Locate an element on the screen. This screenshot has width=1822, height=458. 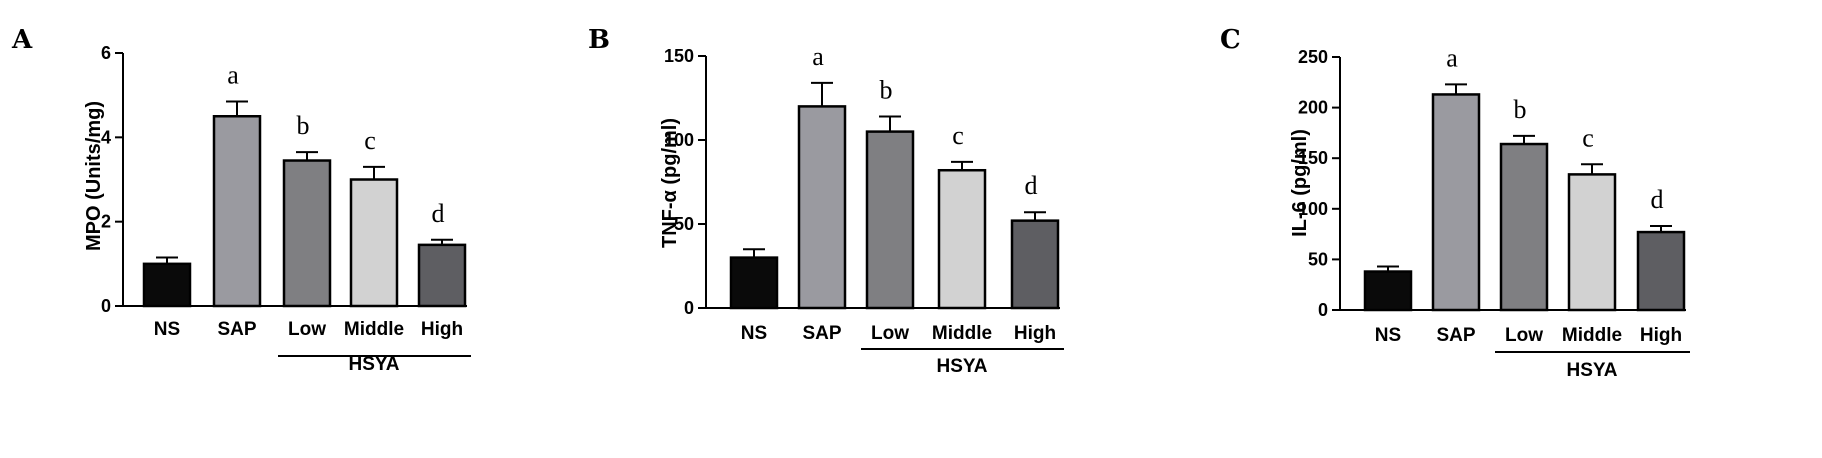
y-tick-label: 4 is located at coordinates (106, 137).